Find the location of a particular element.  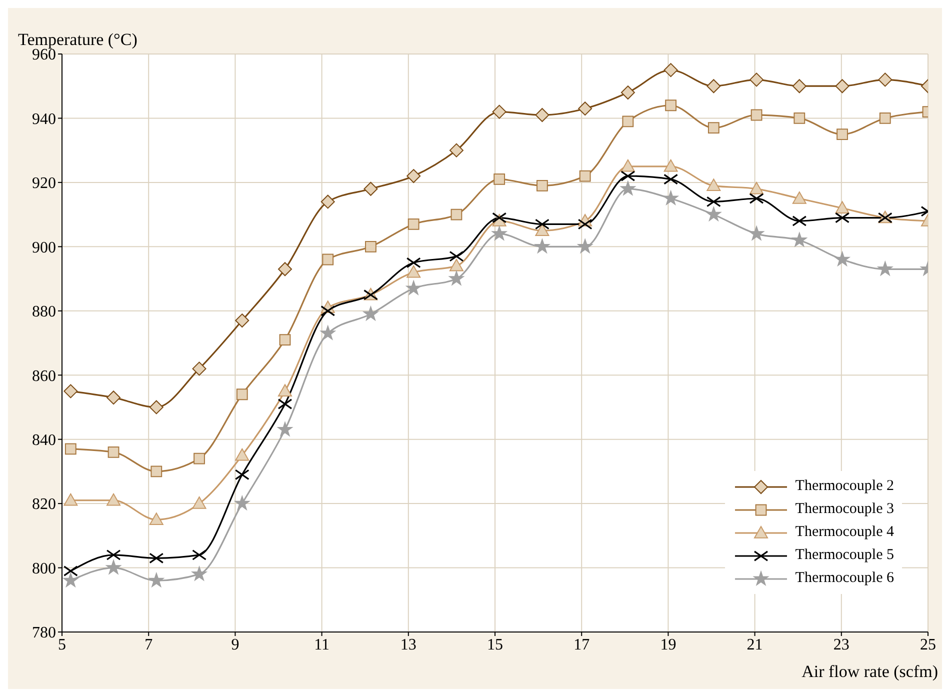

x-tick-label: 19 is located at coordinates (668, 645).